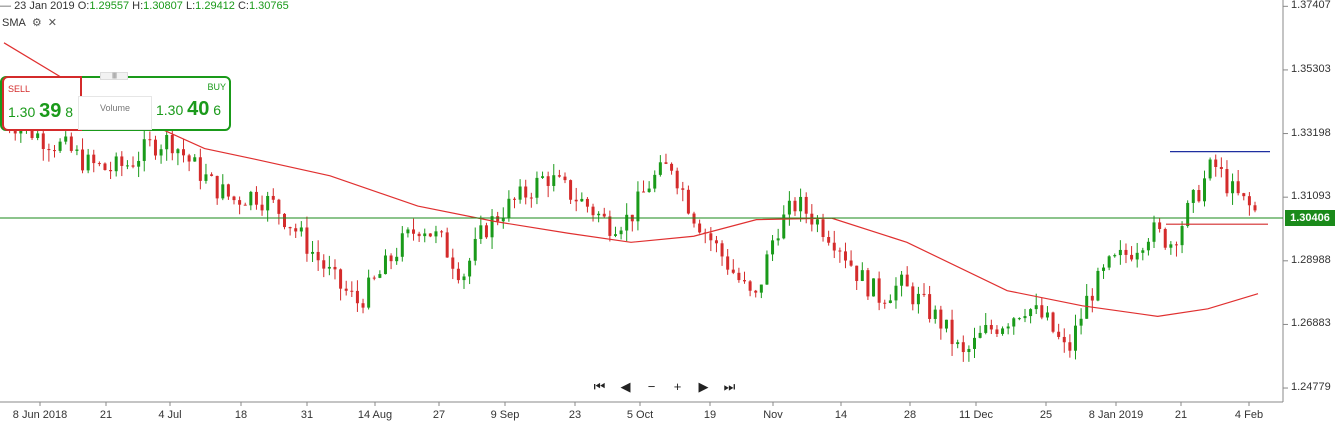 Image resolution: width=1335 pixels, height=429 pixels. Describe the element at coordinates (729, 386) in the screenshot. I see `jump-end-icon: ⏭` at that location.